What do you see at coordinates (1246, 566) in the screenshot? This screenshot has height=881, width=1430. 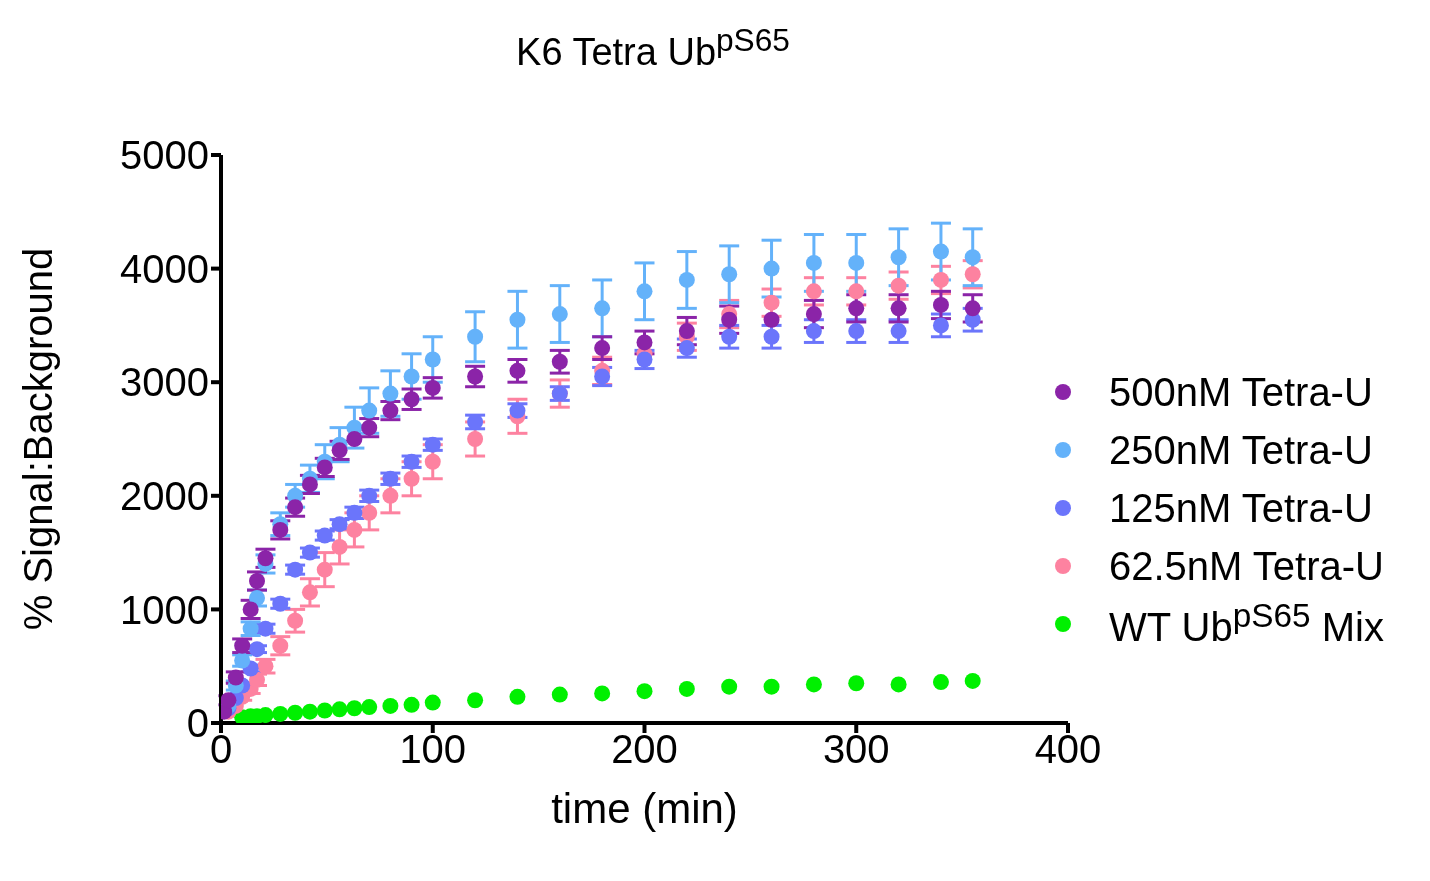 I see `legend-label: 62.5nM Tetra-U` at bounding box center [1246, 566].